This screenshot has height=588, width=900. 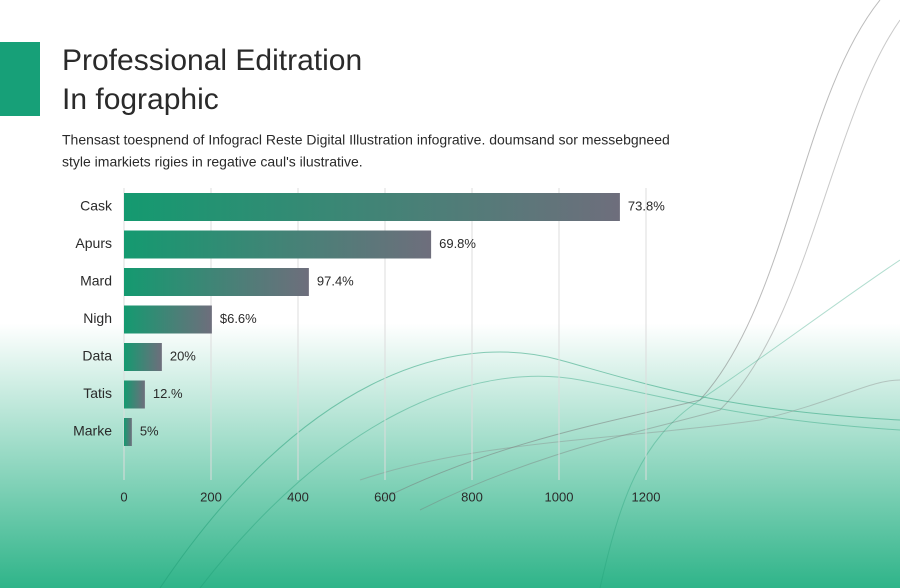 I want to click on x-tick-label: 200, so click(x=211, y=496).